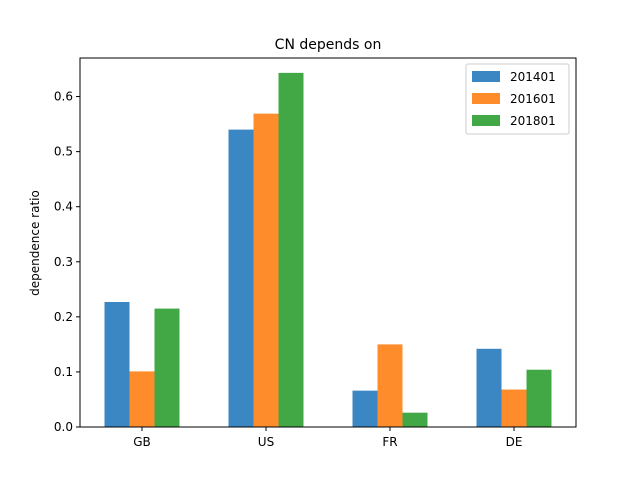 This screenshot has width=640, height=480. Describe the element at coordinates (266, 442) in the screenshot. I see `x-tick-label-us: US` at that location.